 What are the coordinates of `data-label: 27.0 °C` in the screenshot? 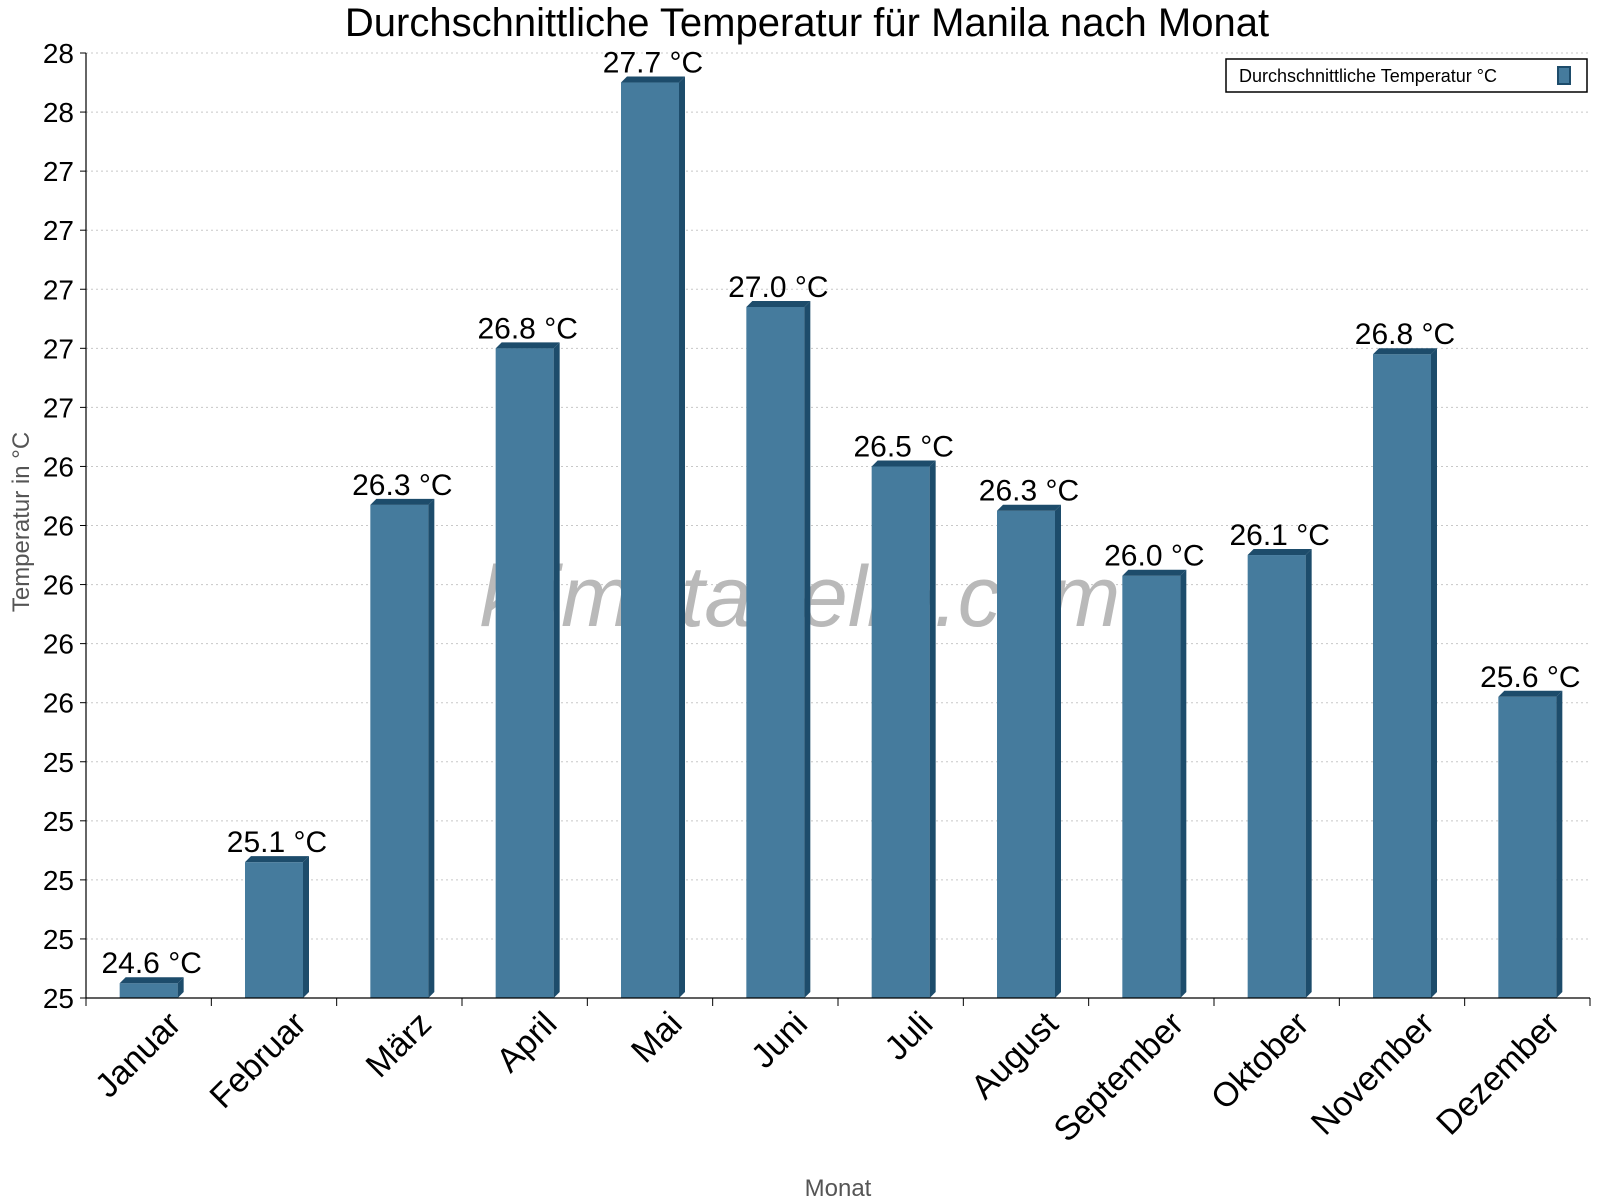 It's located at (778, 287).